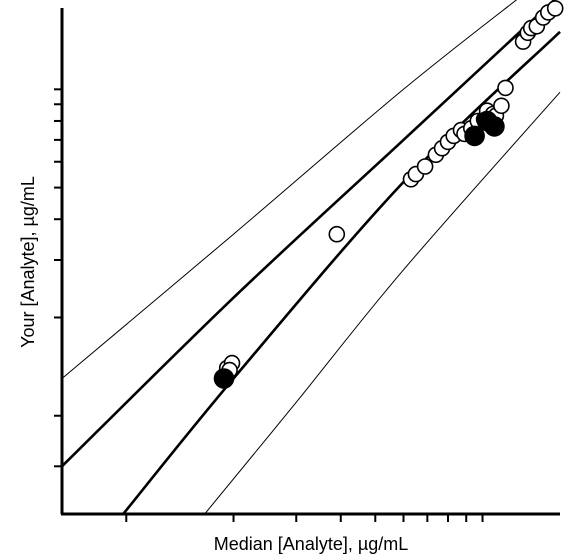 This screenshot has width=571, height=558. Describe the element at coordinates (28, 262) in the screenshot. I see `y-axis-title: Your [Analyte], µg/mL` at that location.